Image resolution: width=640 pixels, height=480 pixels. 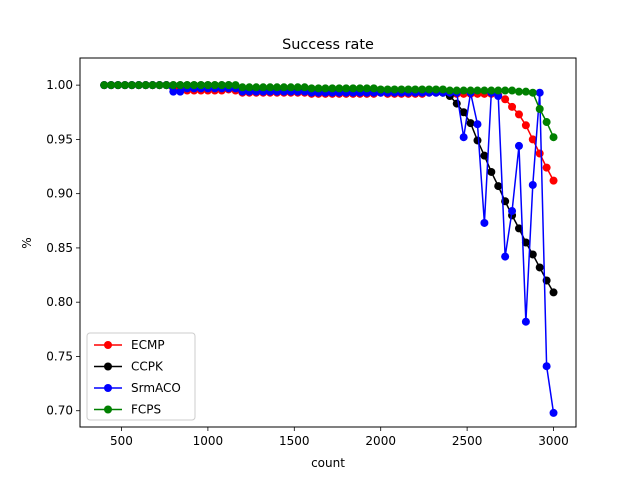 I want to click on legend-label-fcps: FCPS, so click(x=146, y=410).